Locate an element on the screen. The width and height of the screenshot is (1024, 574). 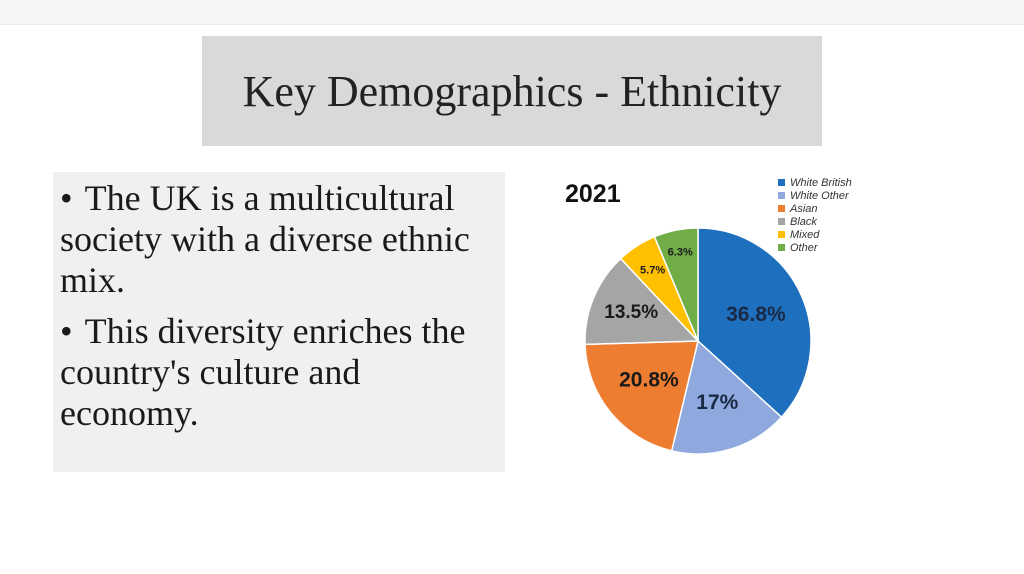
pie-slice-black is located at coordinates (642, 301).